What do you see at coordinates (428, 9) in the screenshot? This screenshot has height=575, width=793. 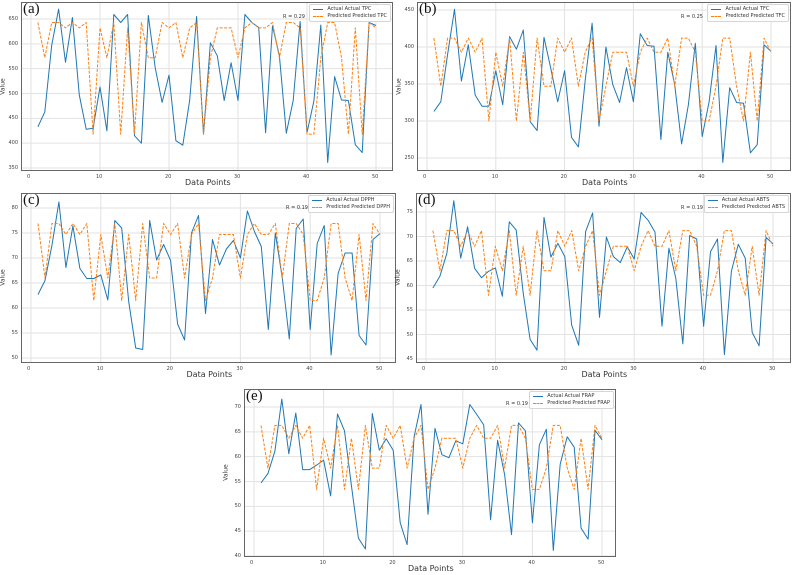 I see `panel-label: (b)` at bounding box center [428, 9].